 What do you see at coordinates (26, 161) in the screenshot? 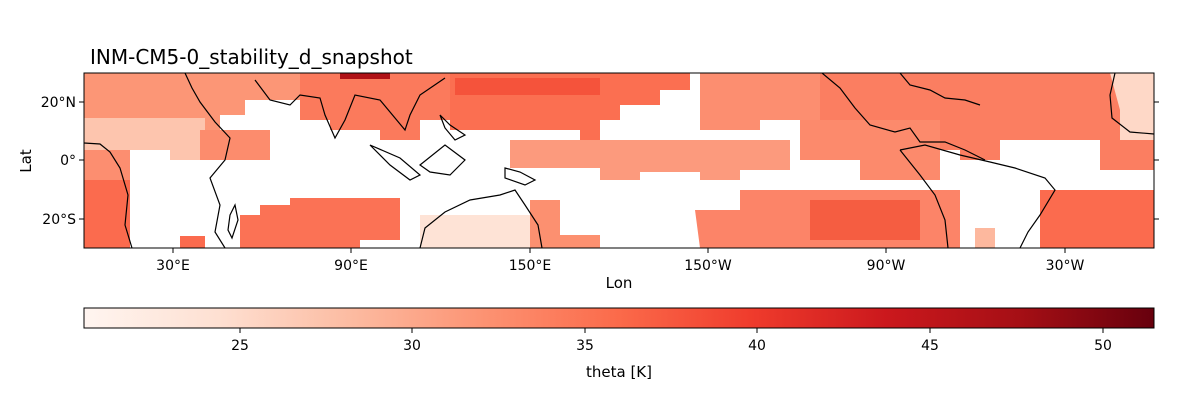
I see `y-axis-label: Lat` at bounding box center [26, 161].